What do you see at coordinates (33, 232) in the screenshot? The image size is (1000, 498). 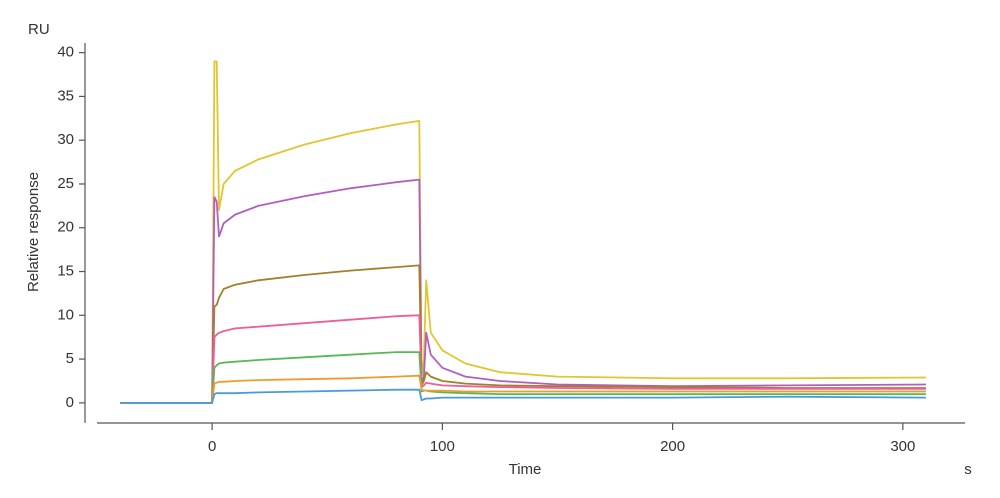 I see `y-axis-label: Relative response` at bounding box center [33, 232].